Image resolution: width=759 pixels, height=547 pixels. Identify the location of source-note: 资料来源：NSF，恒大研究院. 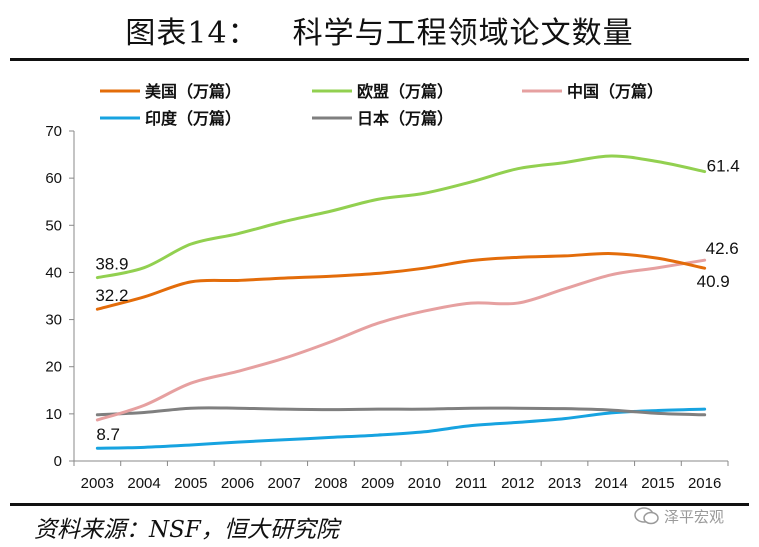
(186, 530).